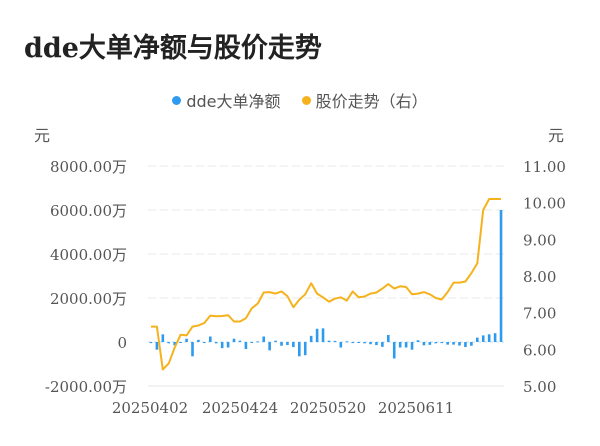  What do you see at coordinates (88, 167) in the screenshot?
I see `left-tick-label: 8000.00万` at bounding box center [88, 167].